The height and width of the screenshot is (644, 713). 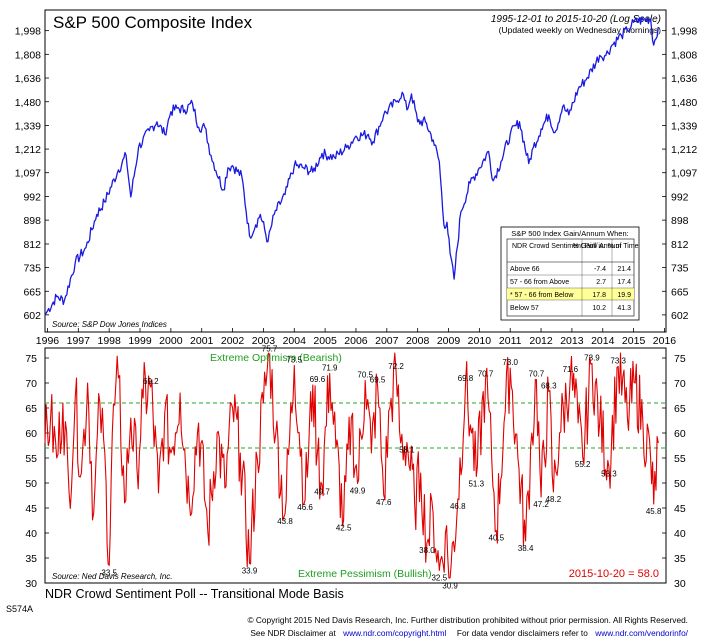 I want to click on poll-annotation: 49.7, so click(x=322, y=492).